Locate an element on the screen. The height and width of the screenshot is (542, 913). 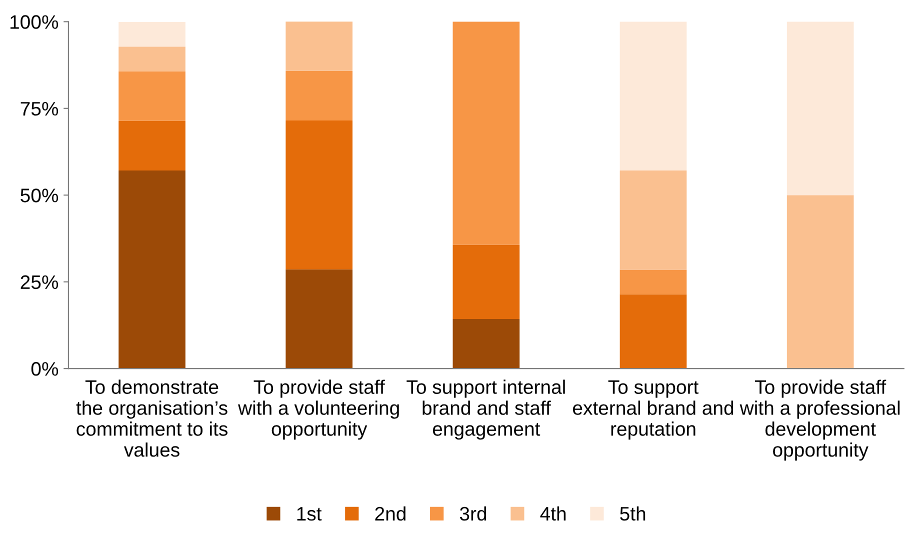
x-tick-label: To demonstrate the organisation’s commitment to its values is located at coordinates (152, 418).